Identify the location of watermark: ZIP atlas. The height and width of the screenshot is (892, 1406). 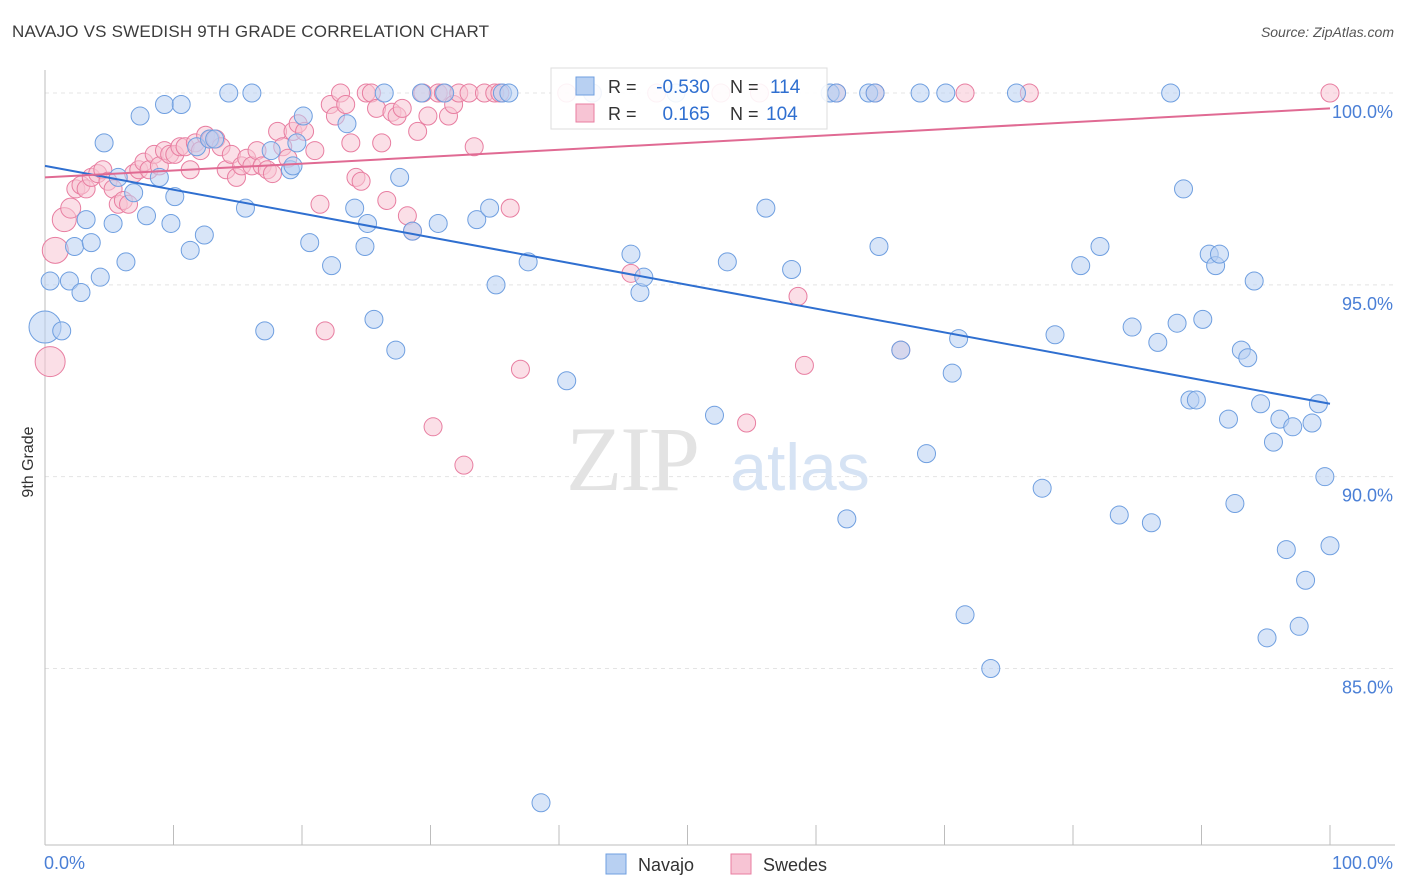
(718, 459).